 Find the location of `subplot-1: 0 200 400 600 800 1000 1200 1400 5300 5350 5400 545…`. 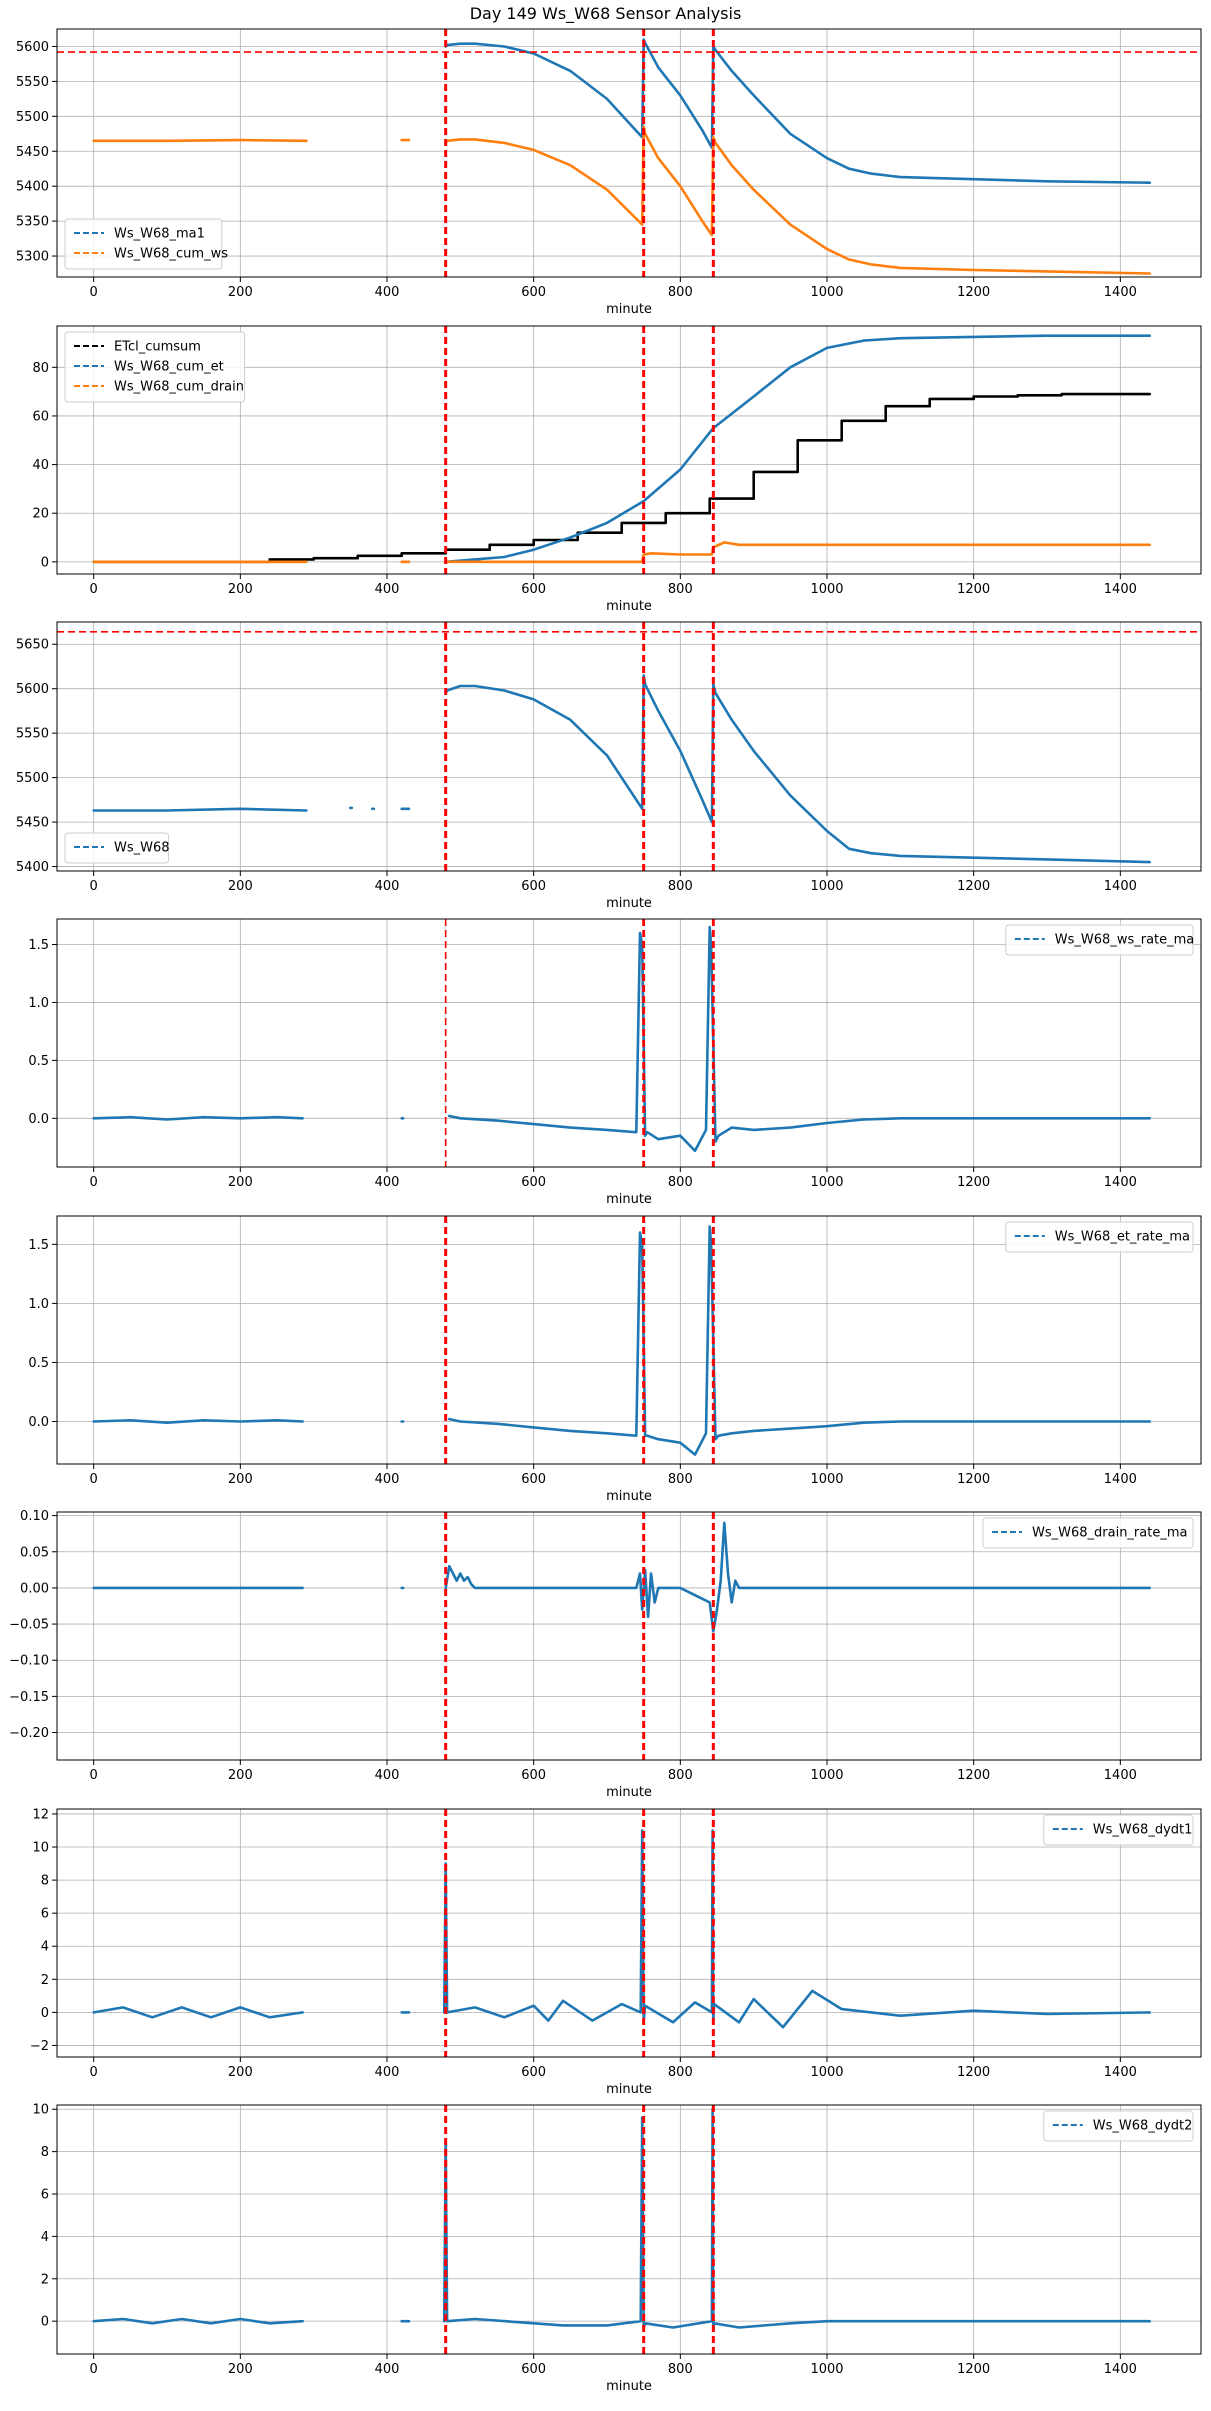

subplot-1: 0 200 400 600 800 1000 1200 1400 5300 5350 5400 545… is located at coordinates (609, 172).